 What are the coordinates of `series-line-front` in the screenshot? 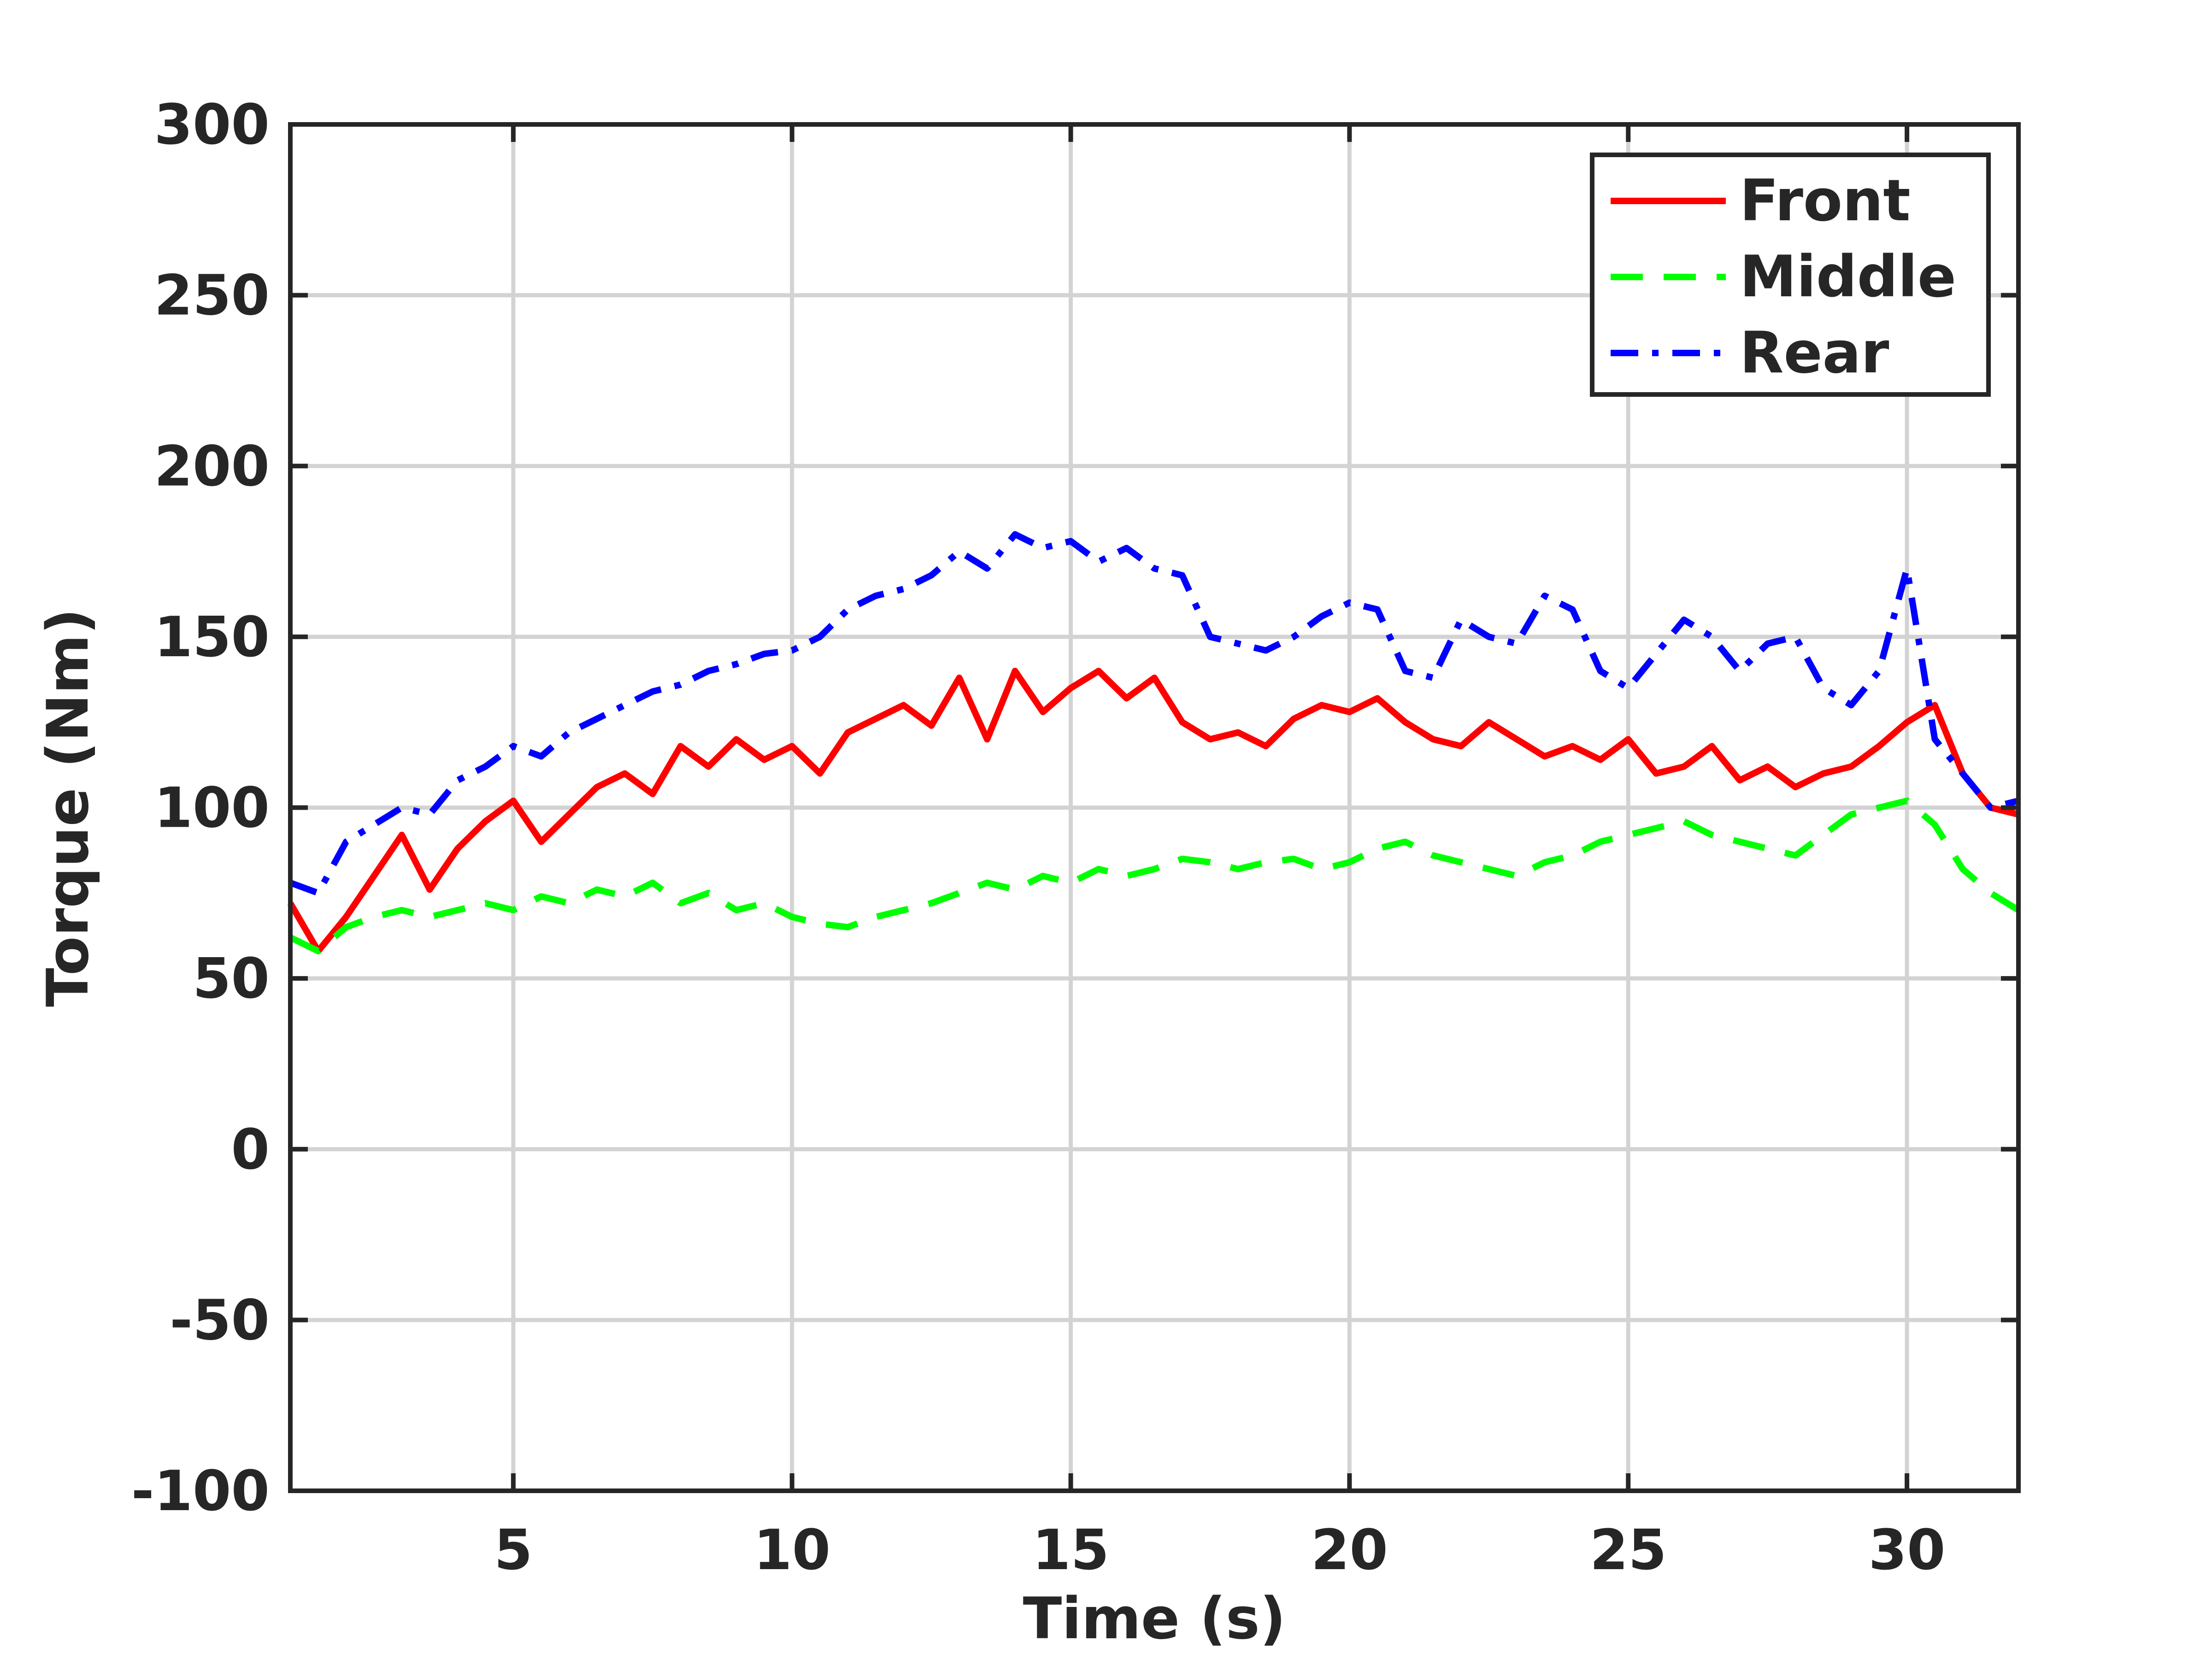 It's located at (1153, 811).